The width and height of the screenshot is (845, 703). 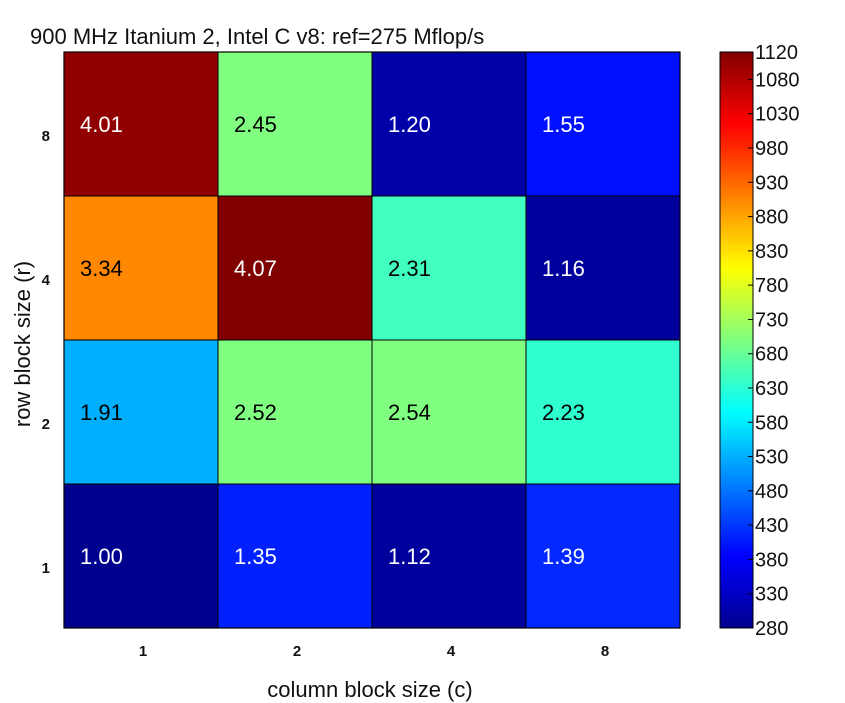 What do you see at coordinates (771, 560) in the screenshot?
I see `colorbar-tick-label: 380` at bounding box center [771, 560].